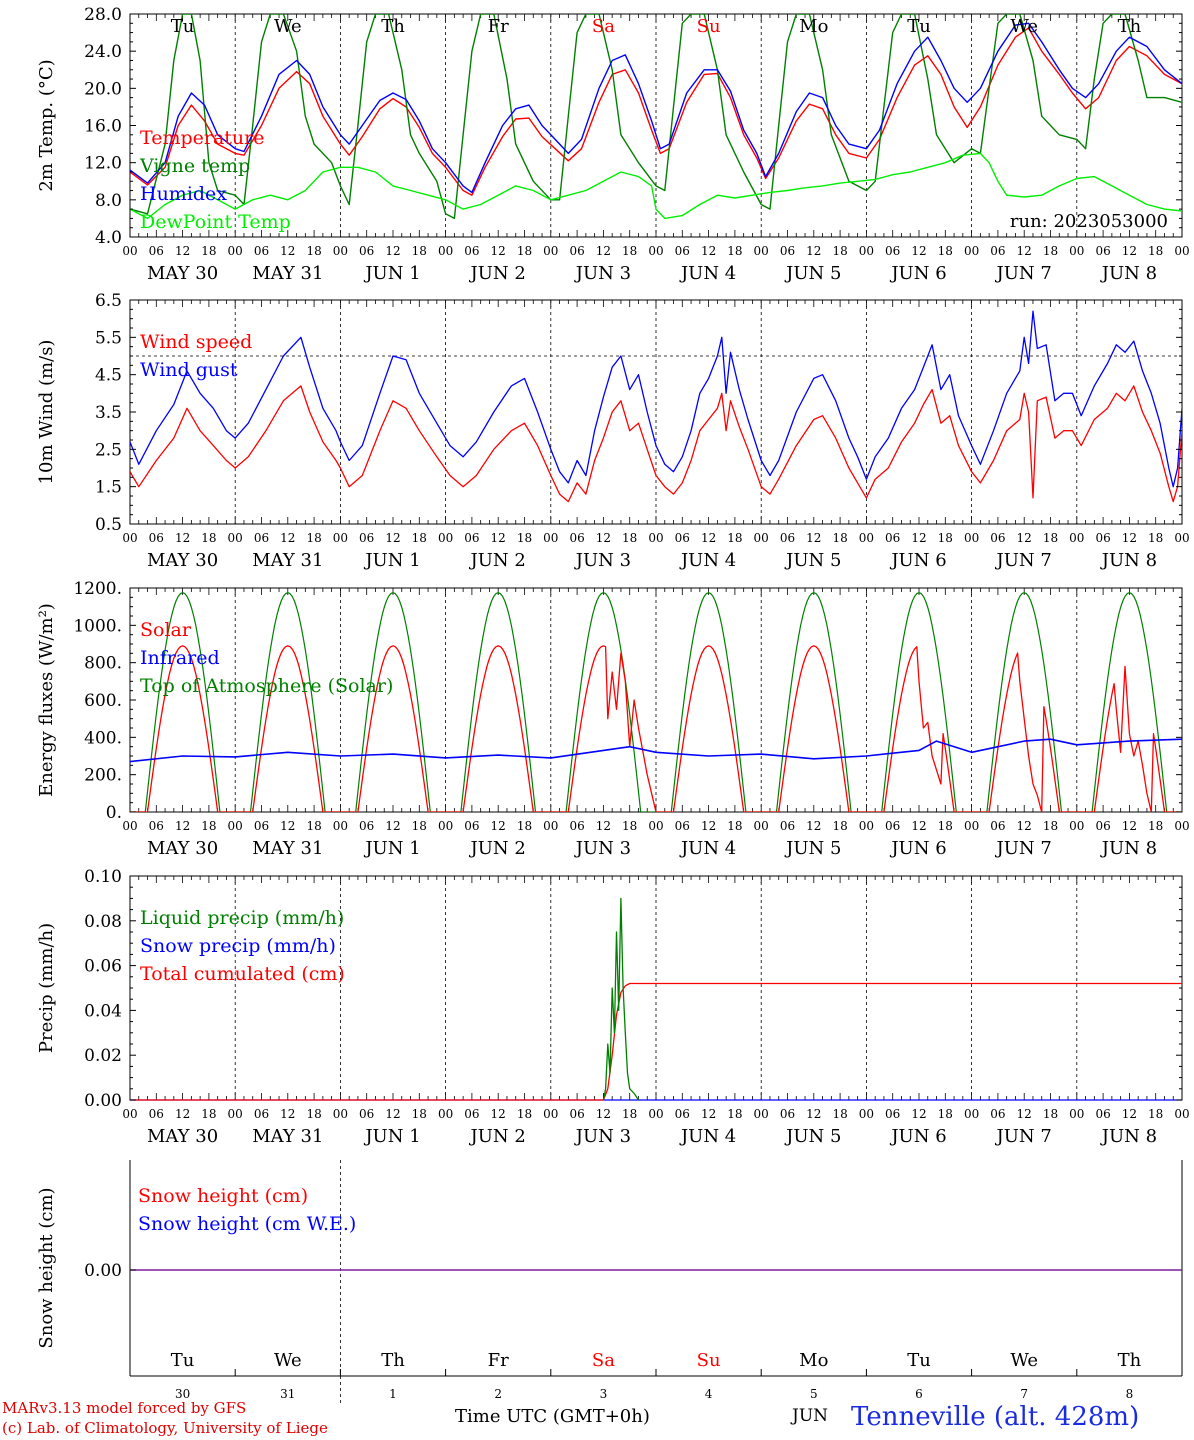  What do you see at coordinates (103, 1011) in the screenshot?
I see `y-tick-label: 0.04` at bounding box center [103, 1011].